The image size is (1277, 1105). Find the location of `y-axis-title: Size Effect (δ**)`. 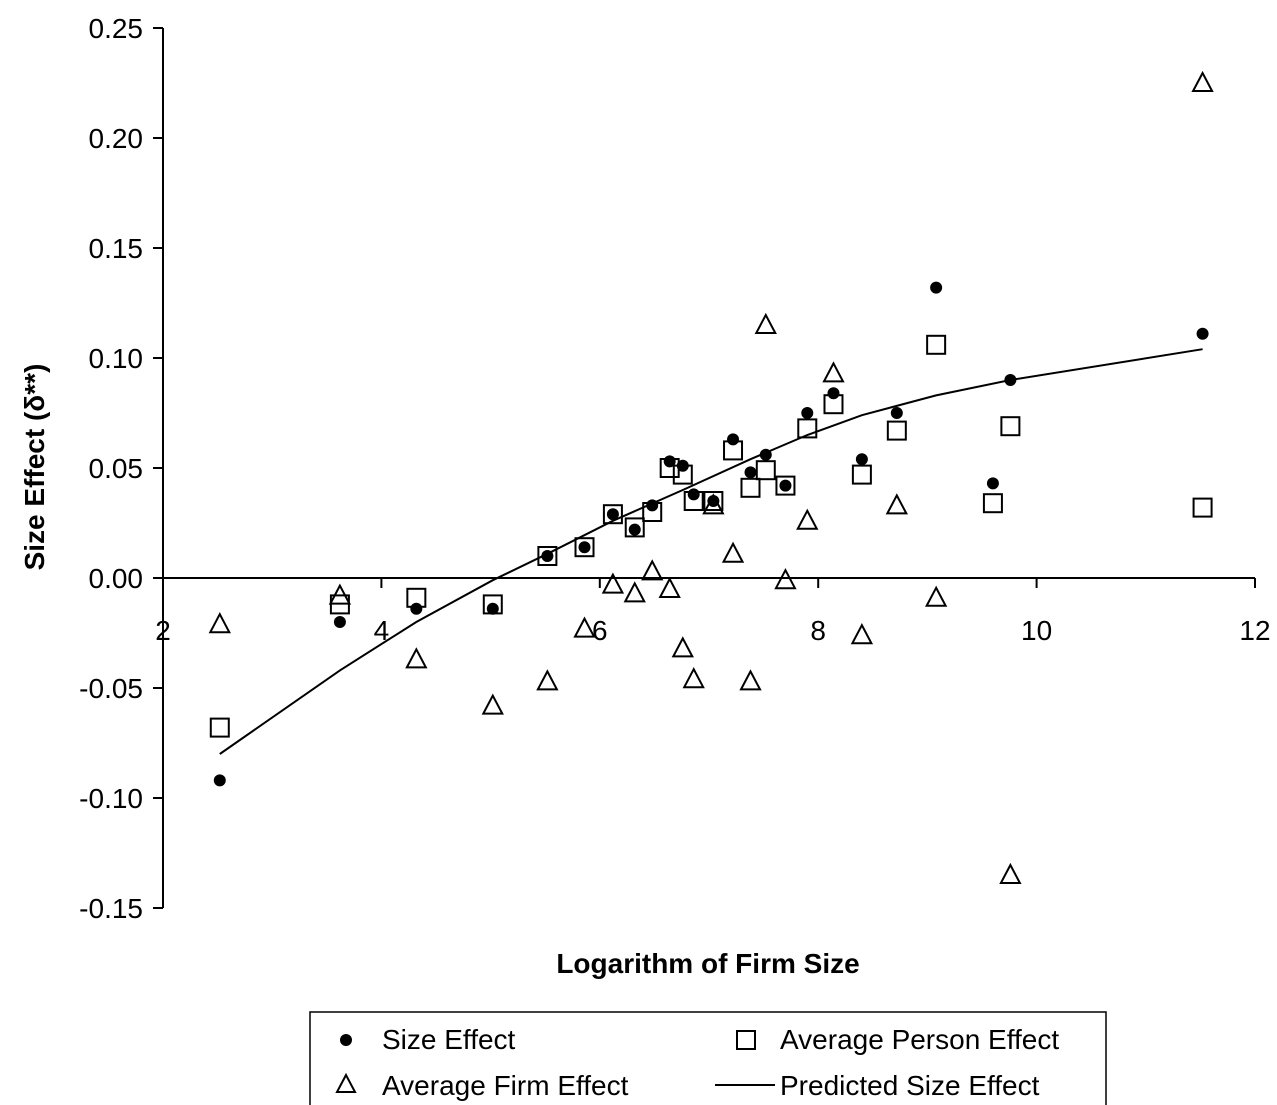

y-axis-title: Size Effect (δ**) is located at coordinates (34, 467).